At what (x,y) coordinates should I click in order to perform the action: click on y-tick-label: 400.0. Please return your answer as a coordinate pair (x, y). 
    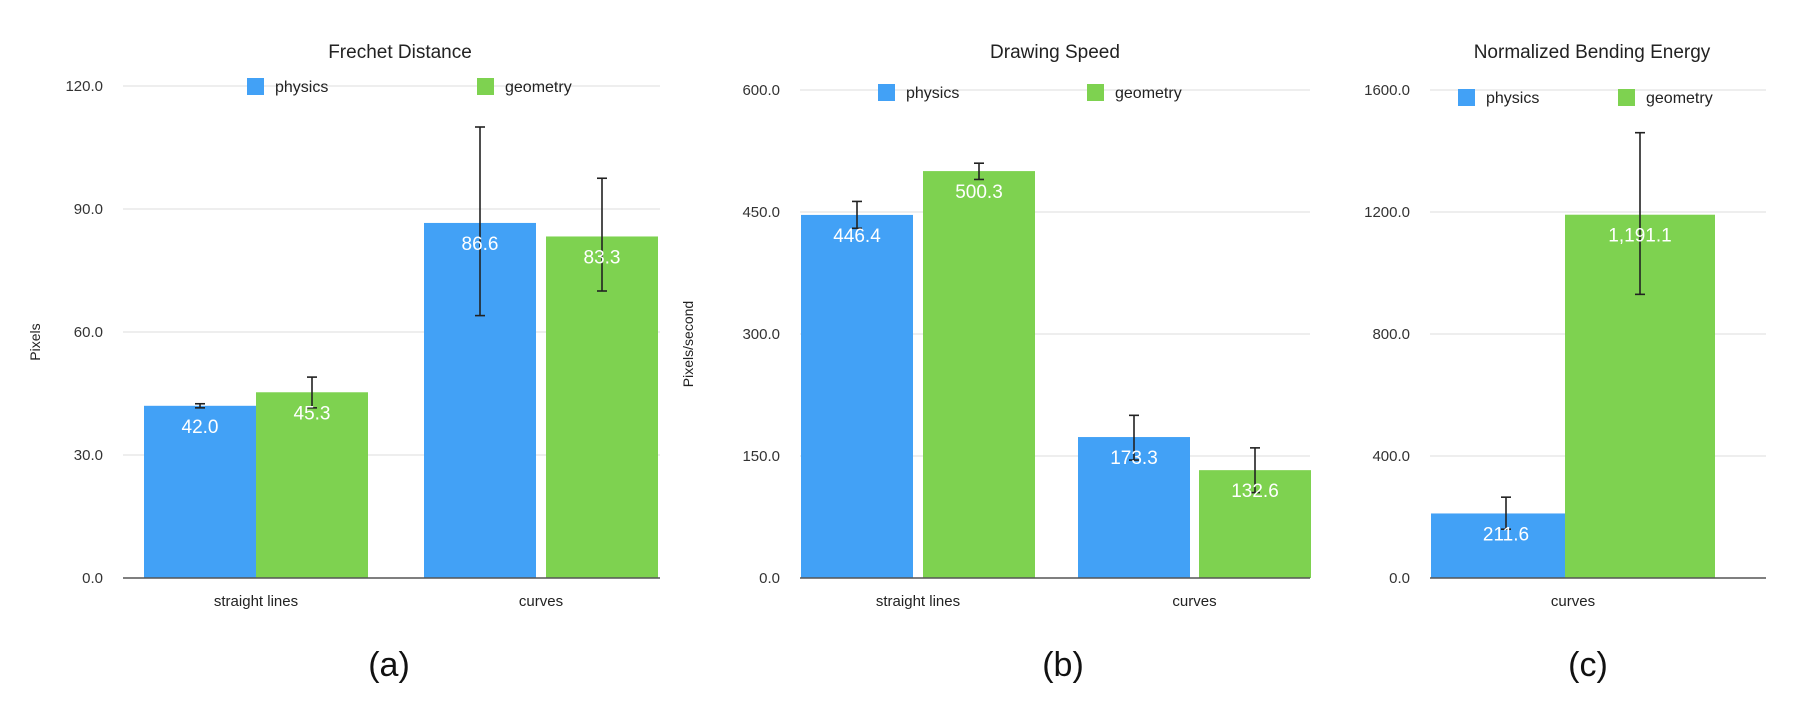
    Looking at the image, I should click on (1391, 456).